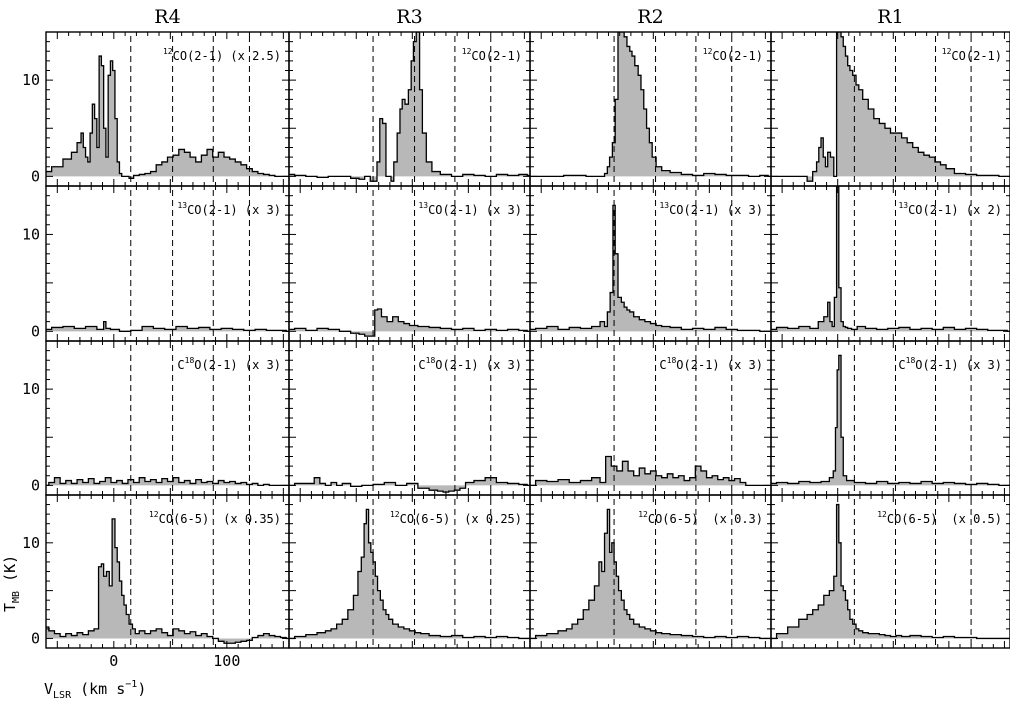  I want to click on panel-r1-r2: 12CO(2-1), so click(650, 109).